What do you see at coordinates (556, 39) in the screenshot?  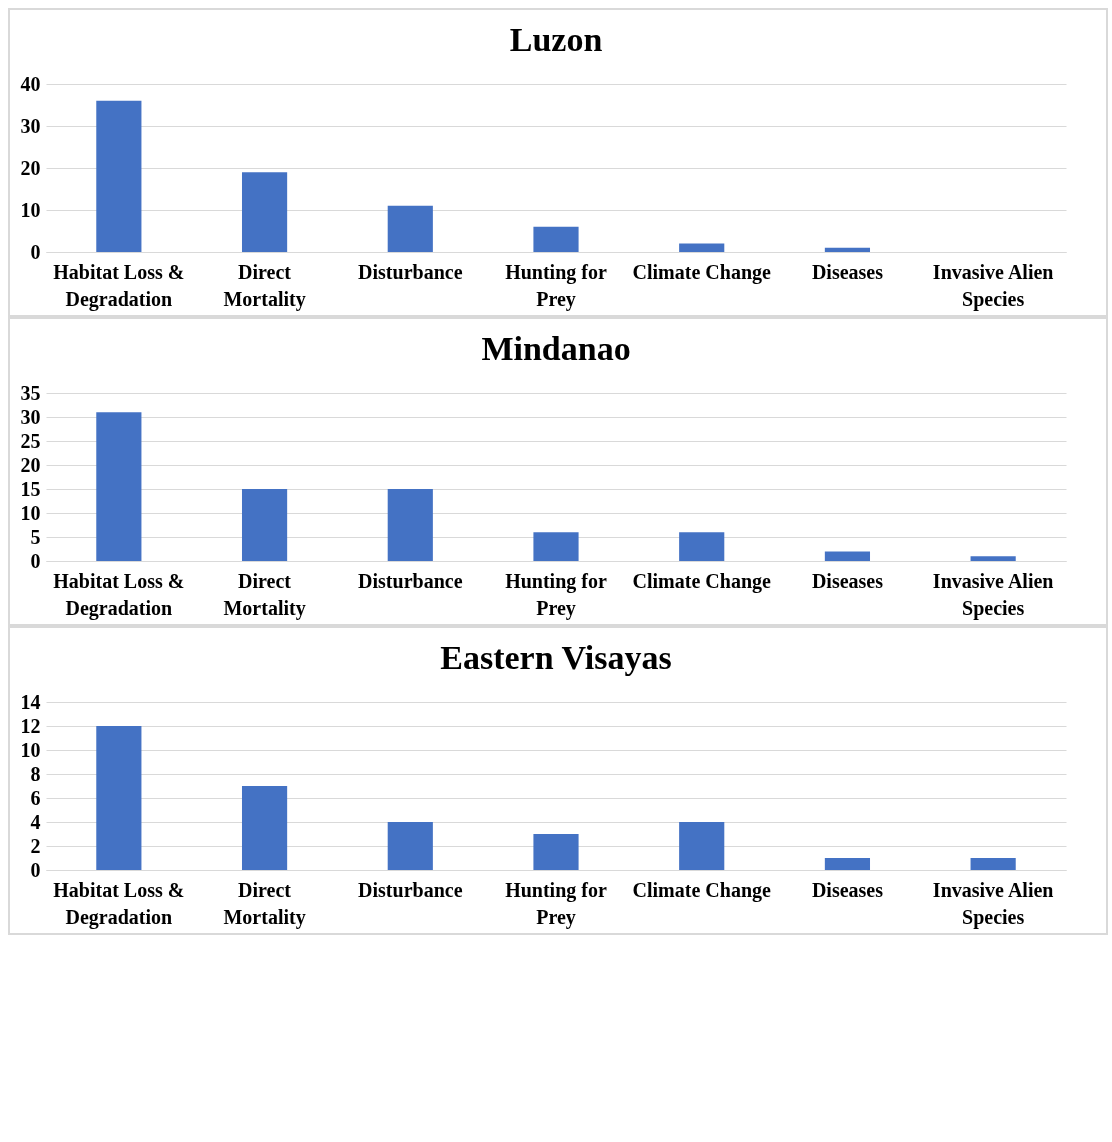 I see `chart-title: Luzon` at bounding box center [556, 39].